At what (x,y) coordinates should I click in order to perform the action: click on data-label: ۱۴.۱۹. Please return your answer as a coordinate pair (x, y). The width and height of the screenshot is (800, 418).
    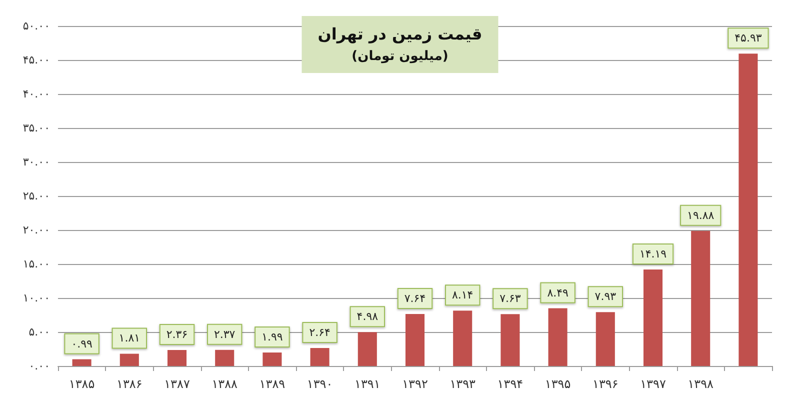
    Looking at the image, I should click on (653, 254).